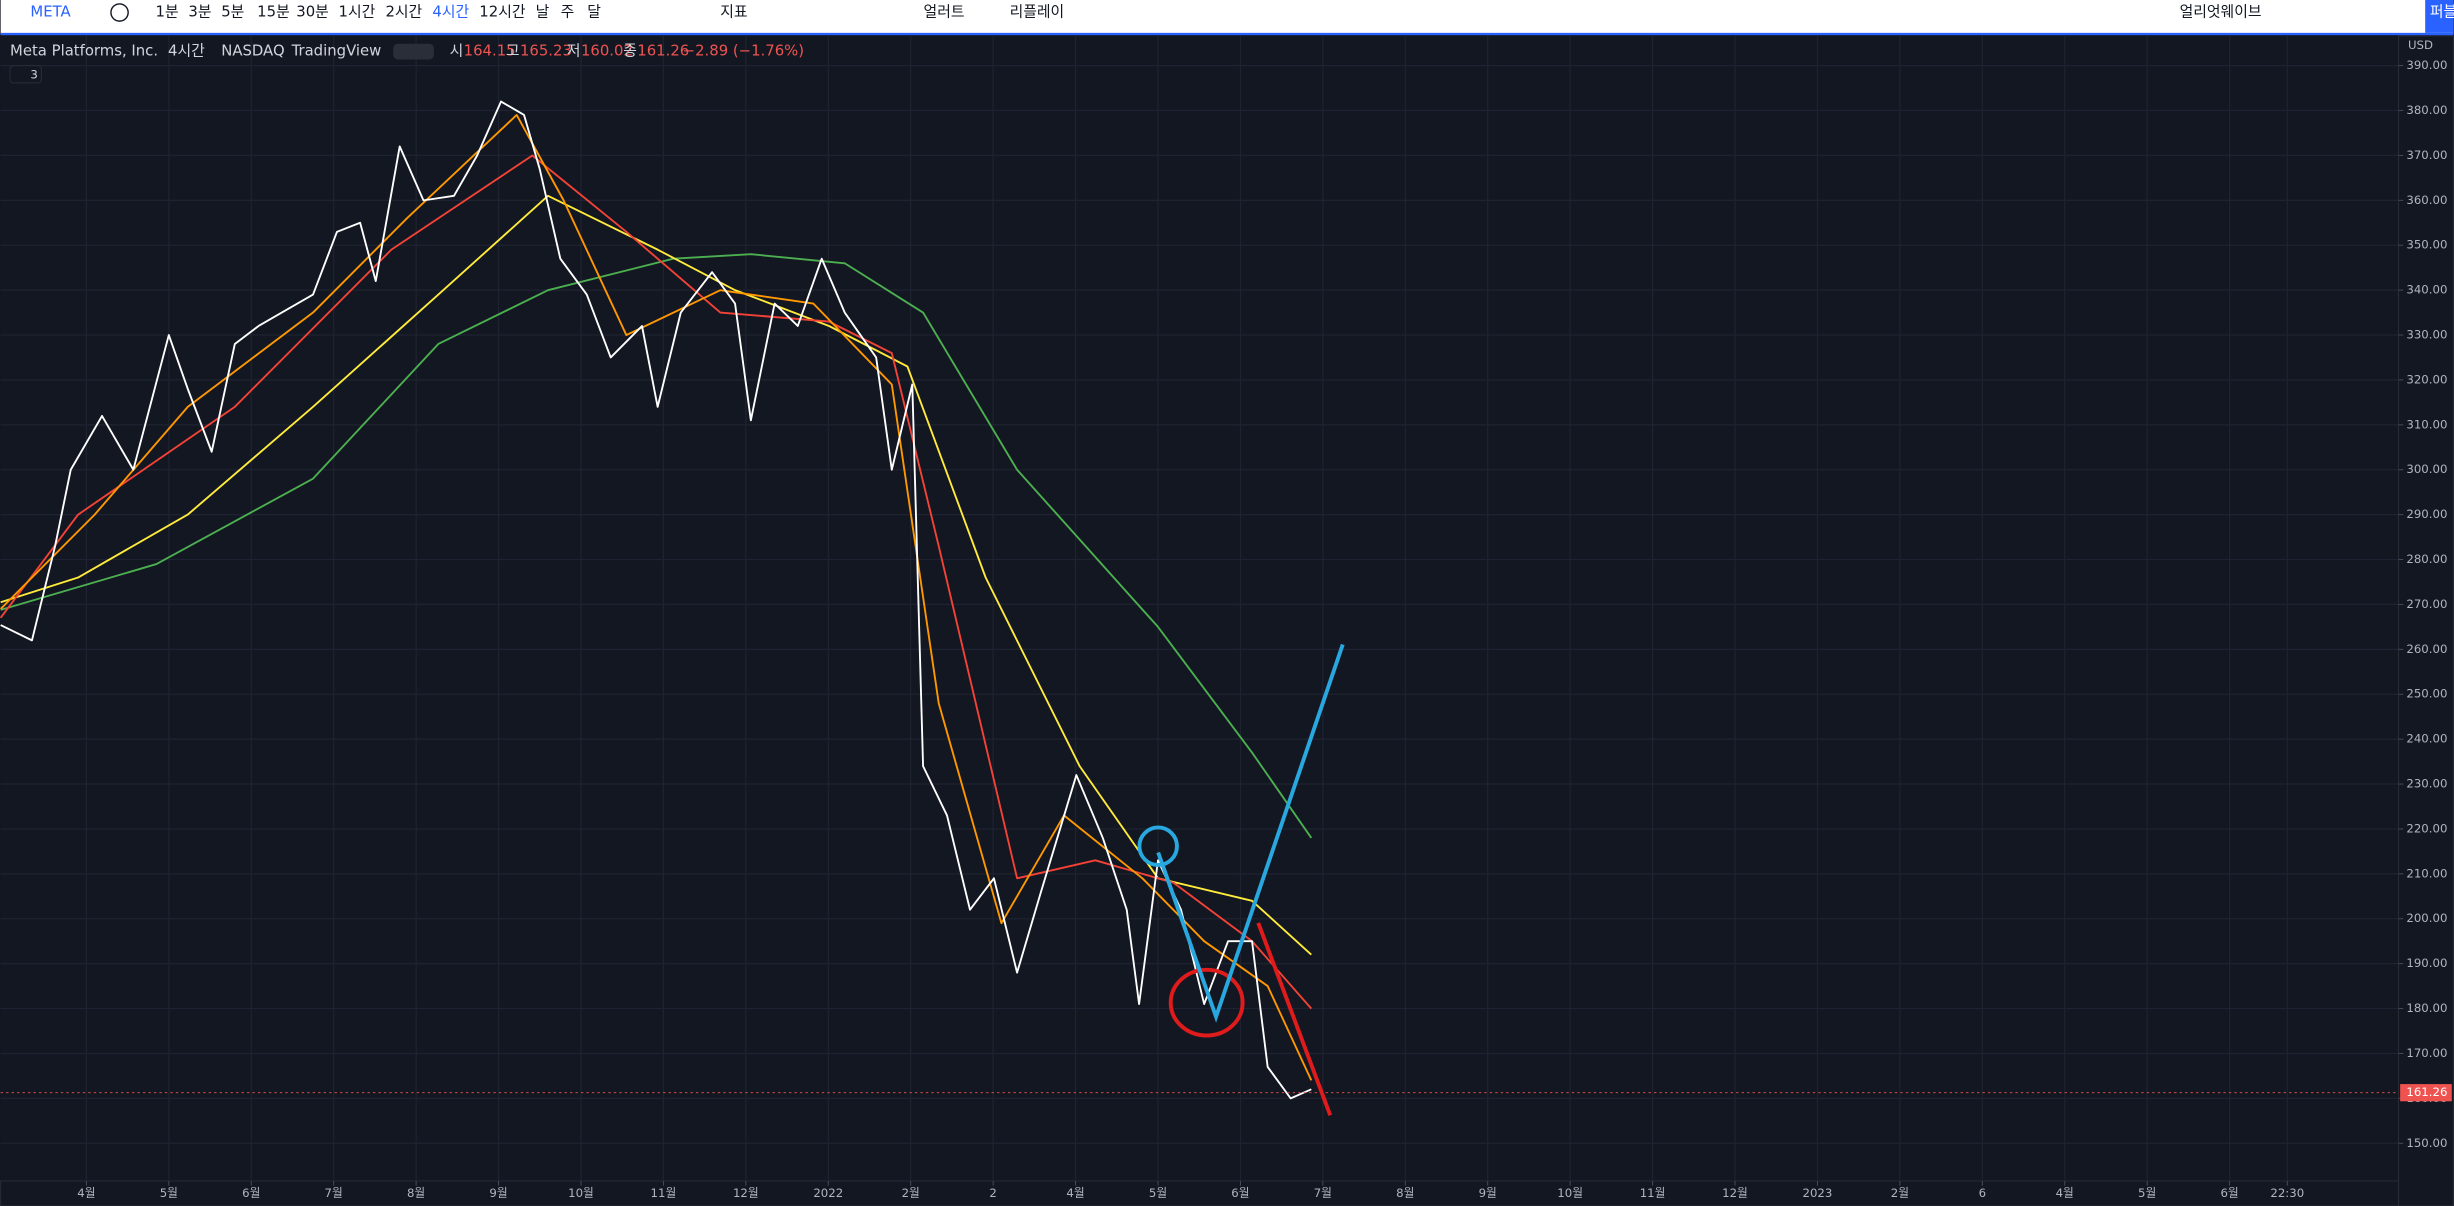 This screenshot has width=2454, height=1206. Describe the element at coordinates (2287, 1193) in the screenshot. I see `x-tick-label: 22:30` at that location.